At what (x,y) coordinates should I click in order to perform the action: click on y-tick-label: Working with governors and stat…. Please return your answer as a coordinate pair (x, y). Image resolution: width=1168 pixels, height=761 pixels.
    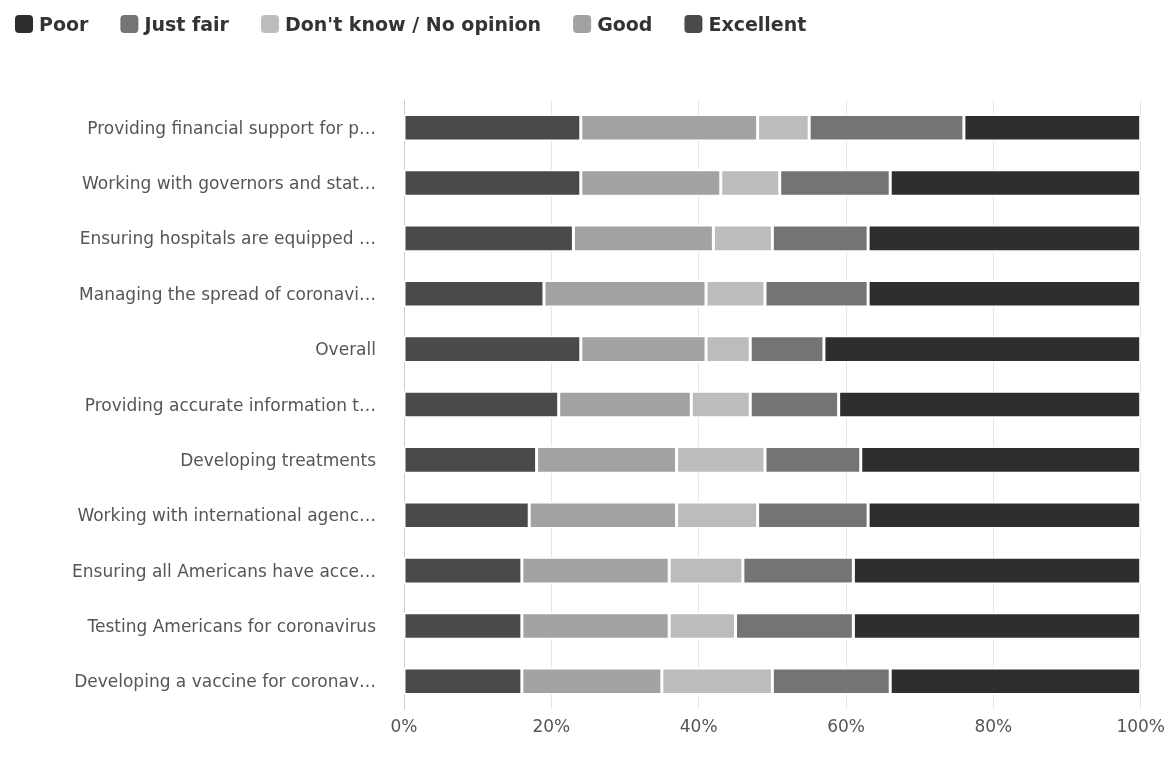
    Looking at the image, I should click on (228, 183).